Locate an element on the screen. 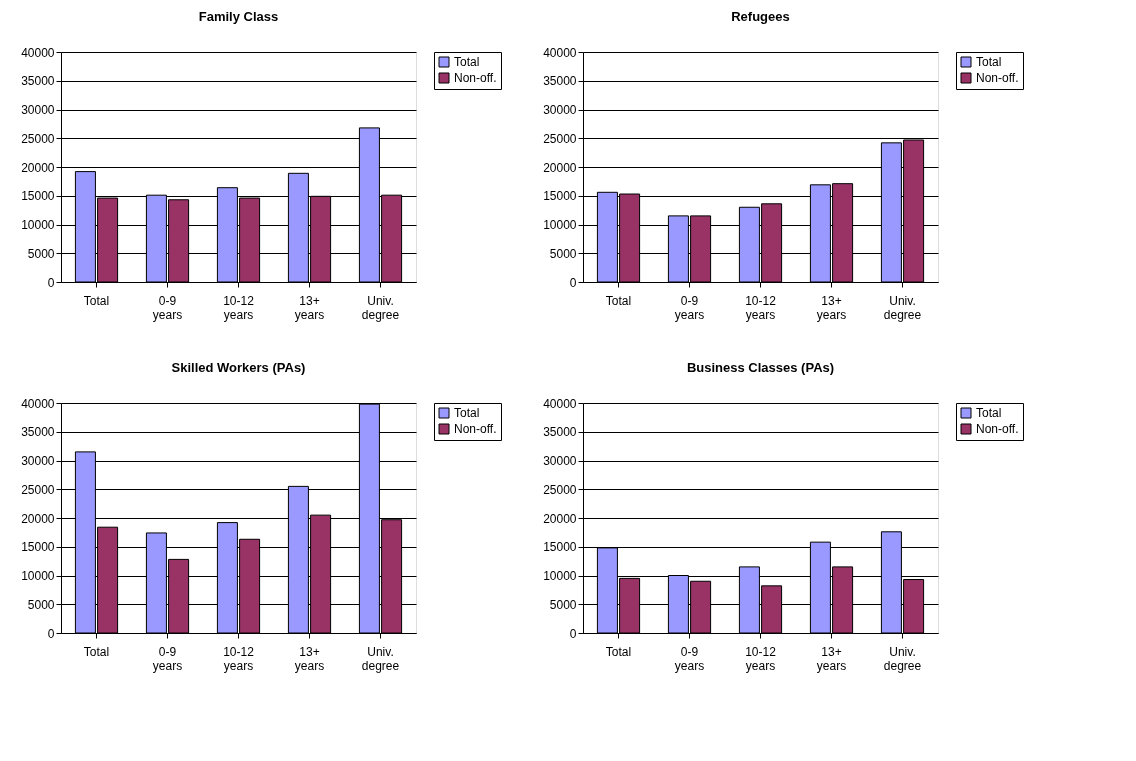  chart-title: Refugees is located at coordinates (760, 16).